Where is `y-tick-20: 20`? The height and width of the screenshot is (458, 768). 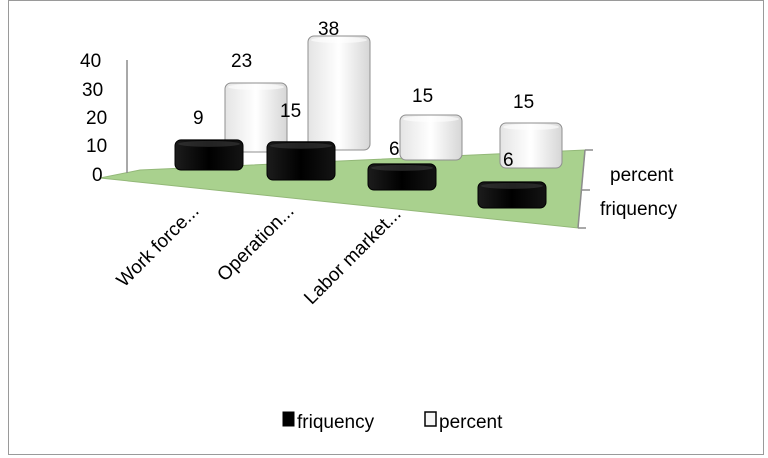
y-tick-20: 20 is located at coordinates (96, 118).